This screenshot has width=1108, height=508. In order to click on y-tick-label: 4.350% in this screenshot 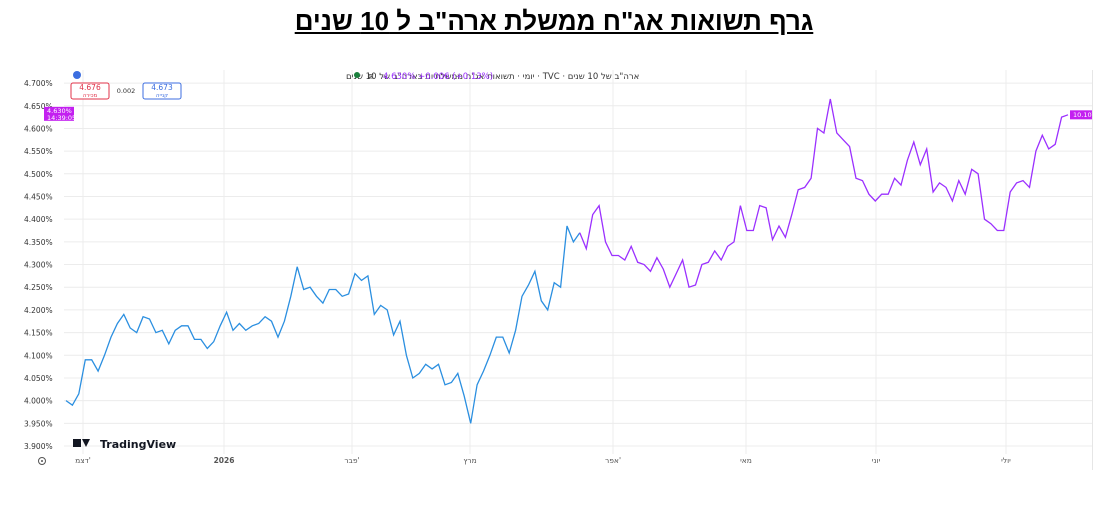, I will do `click(38, 242)`.